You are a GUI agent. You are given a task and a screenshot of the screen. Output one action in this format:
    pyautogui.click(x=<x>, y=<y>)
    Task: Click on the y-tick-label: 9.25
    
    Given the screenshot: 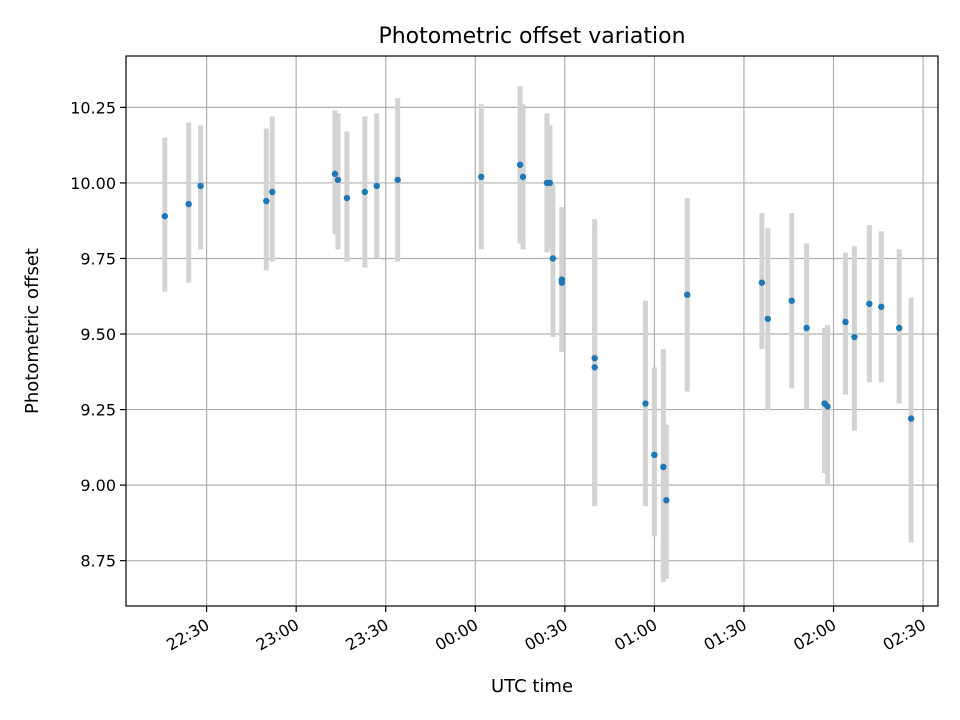 What is the action you would take?
    pyautogui.click(x=98, y=410)
    